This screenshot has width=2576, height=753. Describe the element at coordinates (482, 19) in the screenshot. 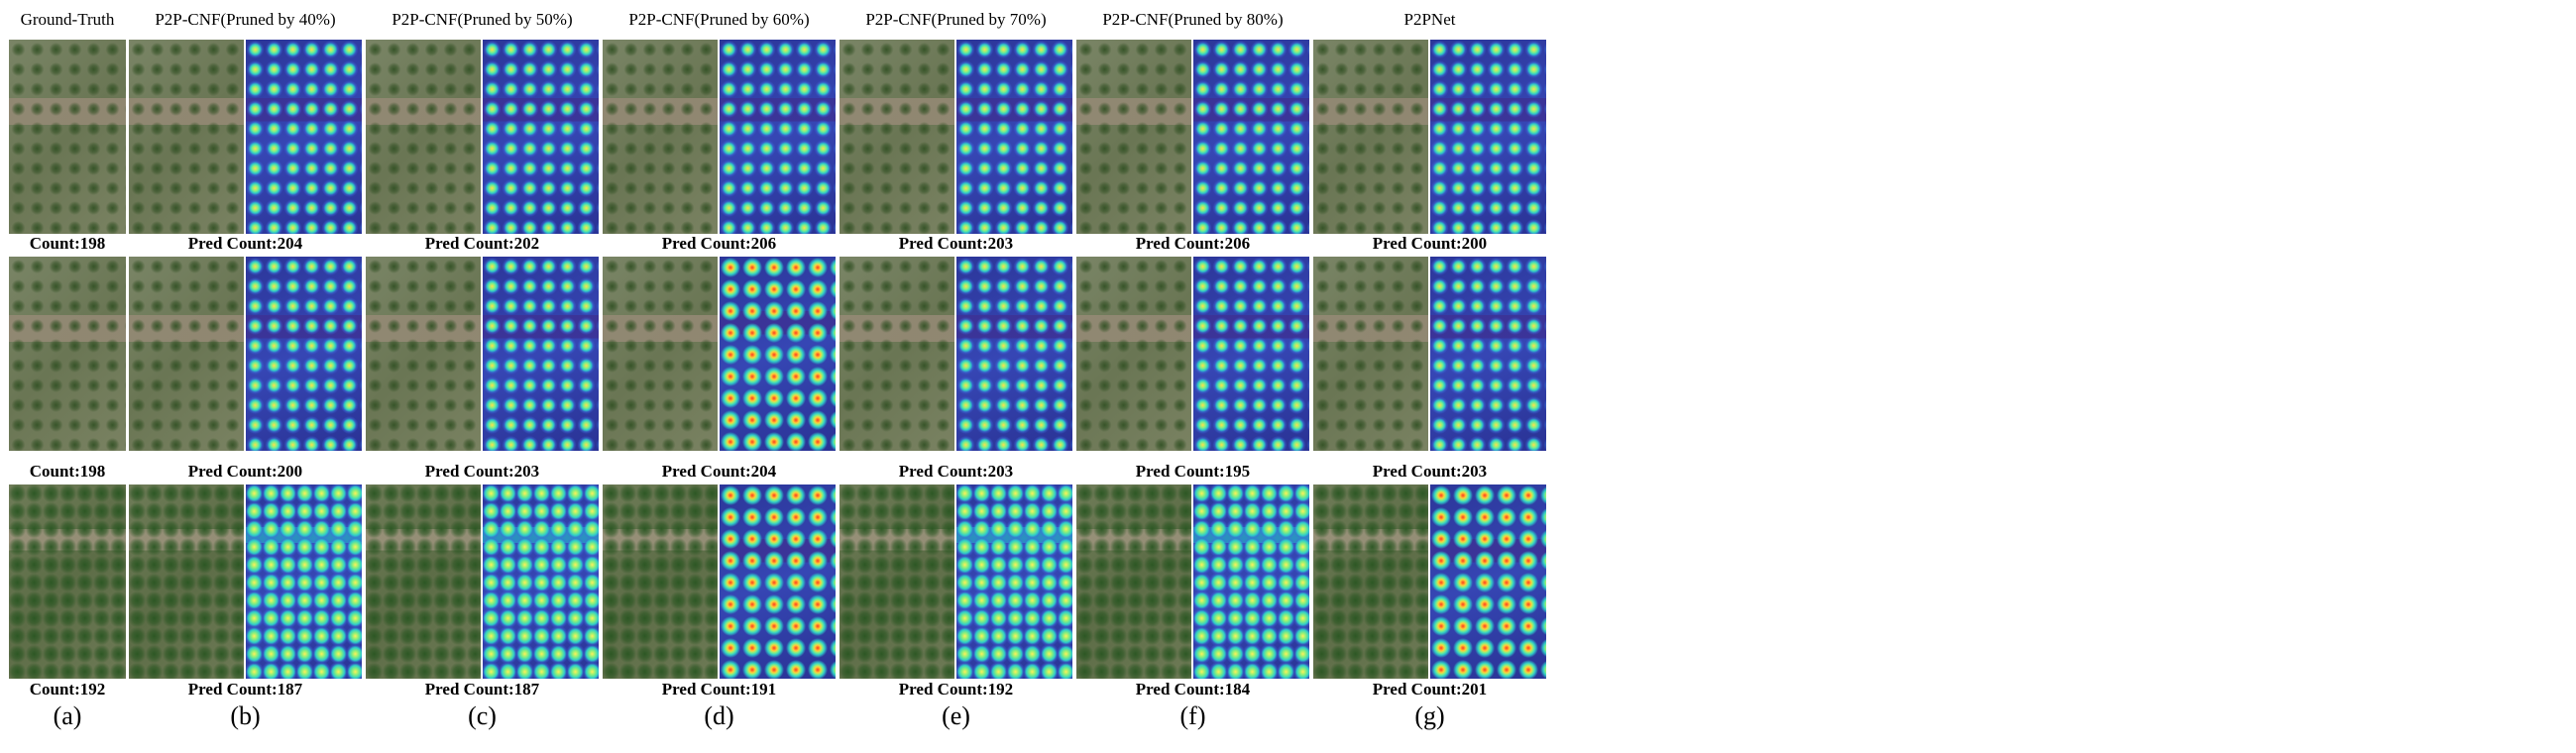

I see `column-title: P2P-CNF(Pruned by 50%)` at that location.